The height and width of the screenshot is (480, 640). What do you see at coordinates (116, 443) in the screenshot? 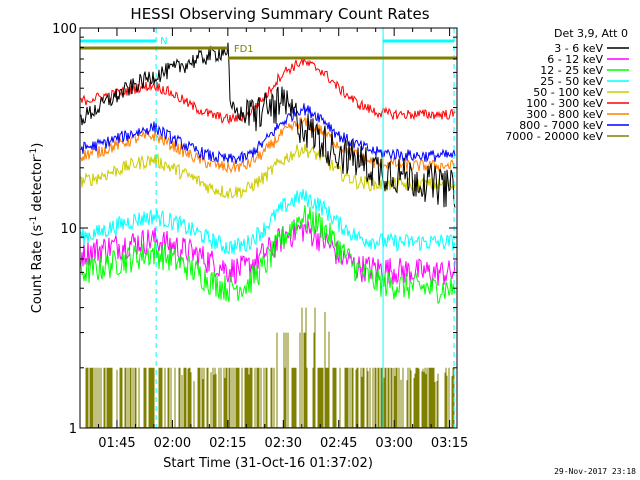
I see `x-tick-label: 01:45` at bounding box center [116, 443].